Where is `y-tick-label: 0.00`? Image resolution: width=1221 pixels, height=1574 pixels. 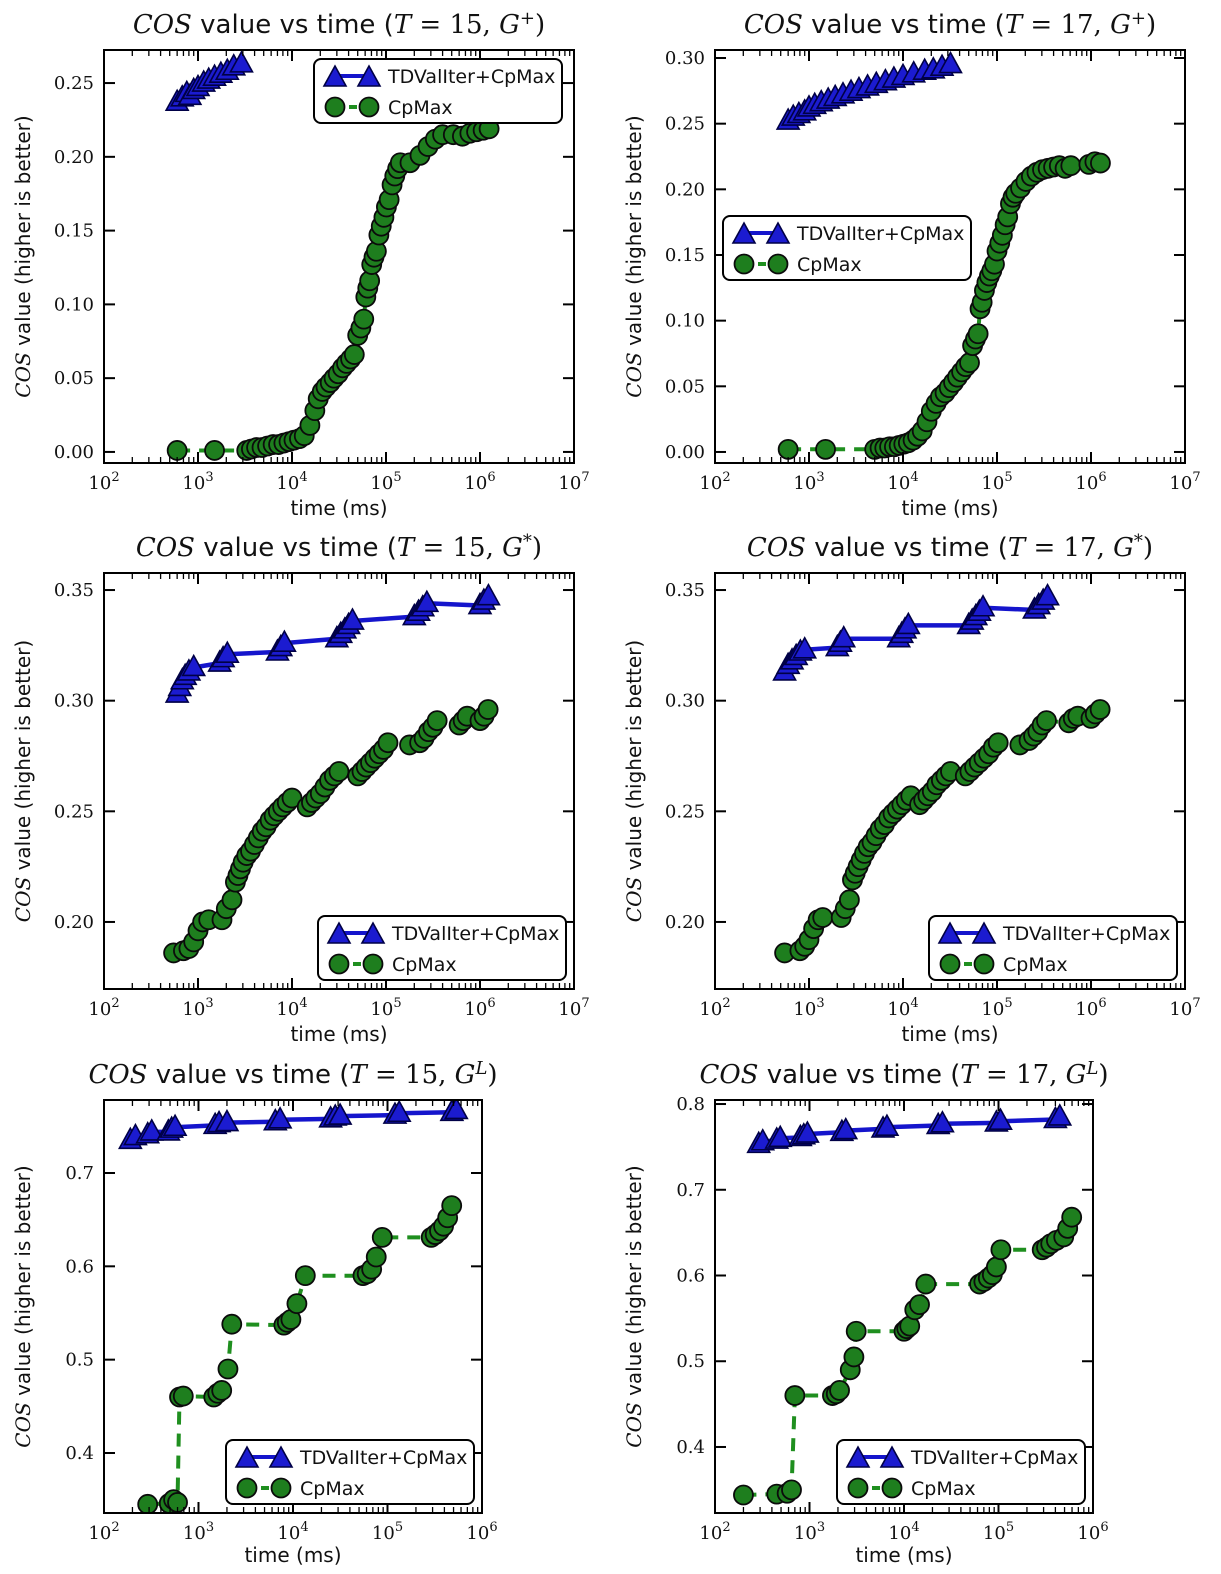 y-tick-label: 0.00 is located at coordinates (685, 452).